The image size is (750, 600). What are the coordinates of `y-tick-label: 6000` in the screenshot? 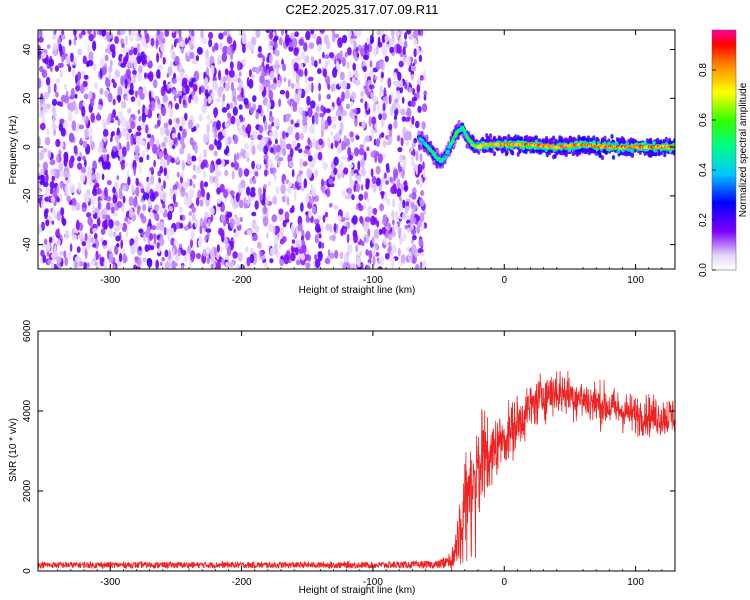 It's located at (27, 330).